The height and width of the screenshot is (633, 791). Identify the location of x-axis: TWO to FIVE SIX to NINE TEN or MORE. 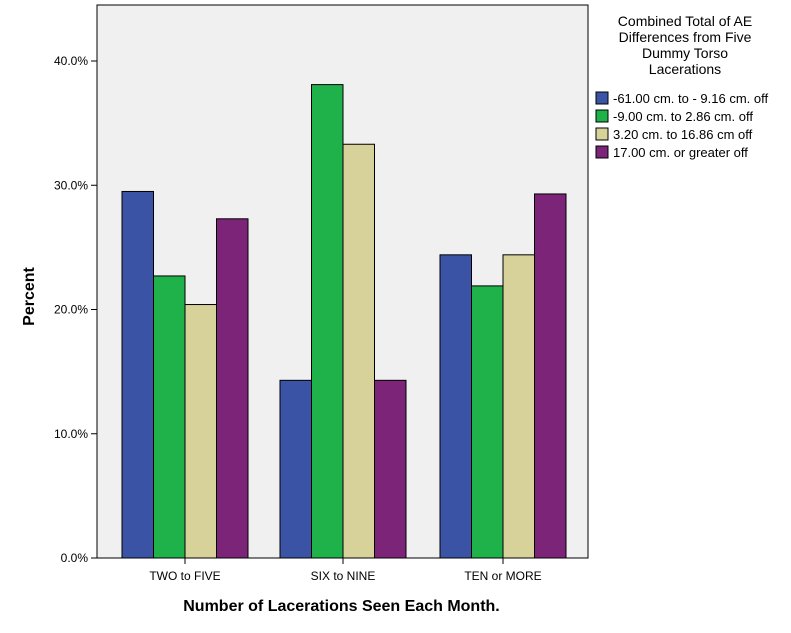
(345, 570).